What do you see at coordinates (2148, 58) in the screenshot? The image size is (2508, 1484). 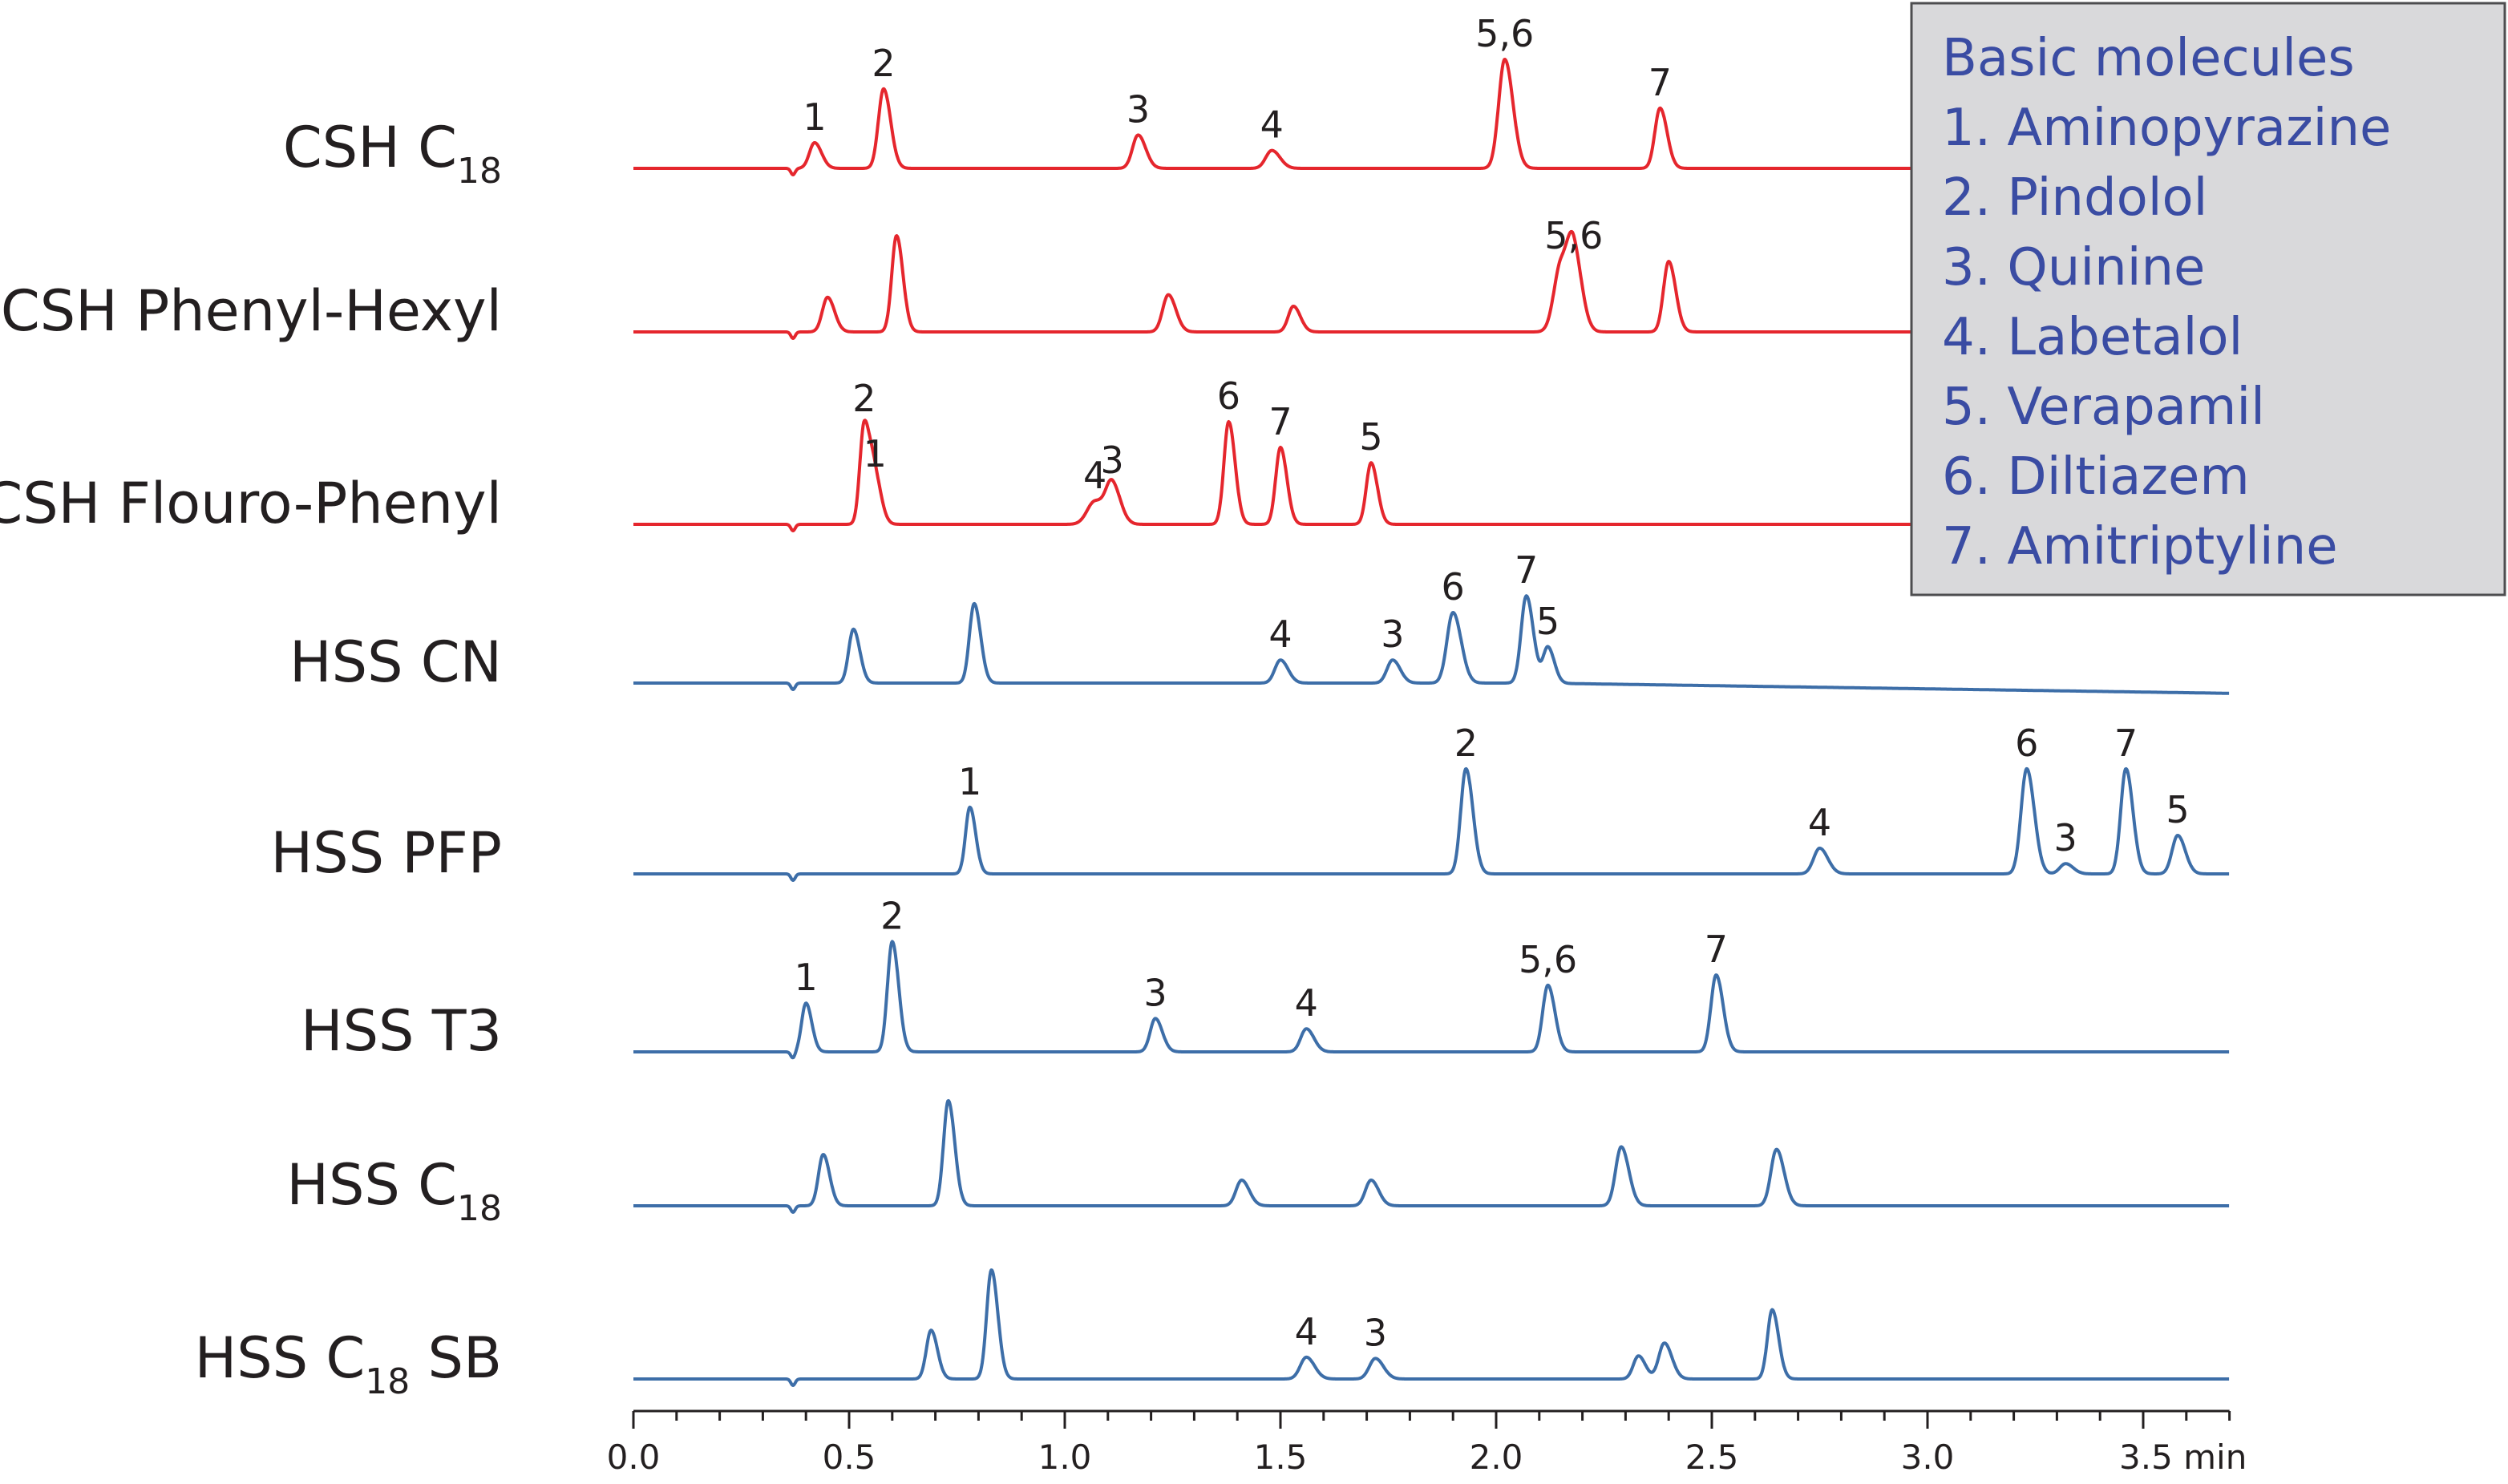 I see `legend-title: Basic molecules` at bounding box center [2148, 58].